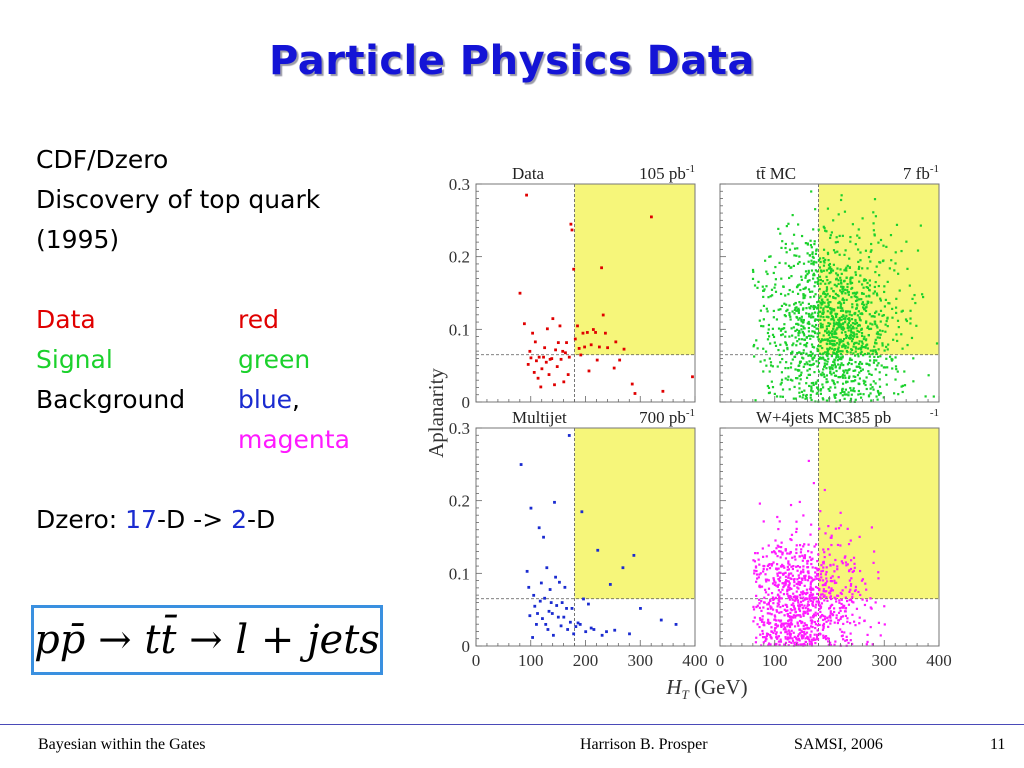 This screenshot has height=768, width=1024. I want to click on legend-signal-label: Signal, so click(74, 359).